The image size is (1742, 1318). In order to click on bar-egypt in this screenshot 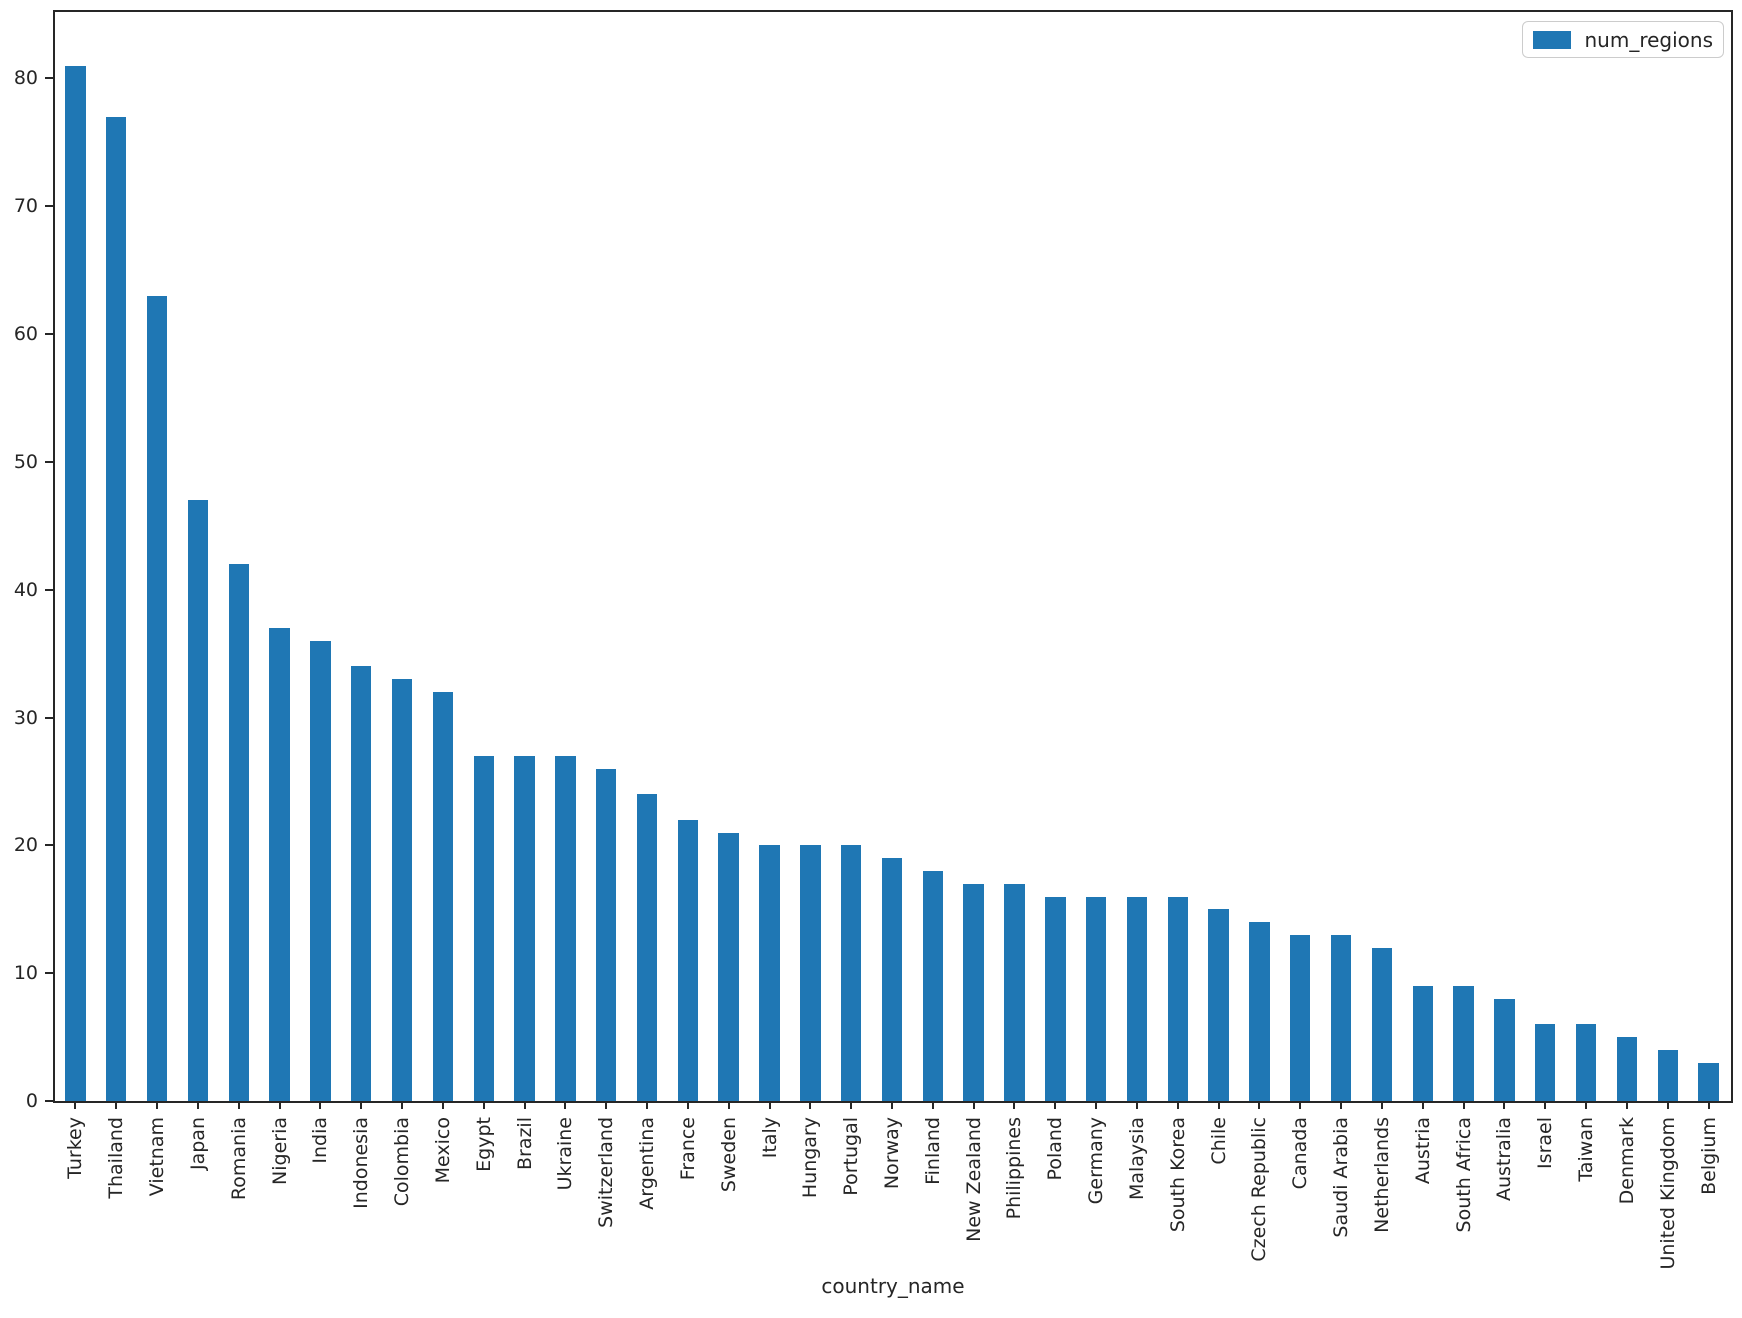, I will do `click(483, 928)`.